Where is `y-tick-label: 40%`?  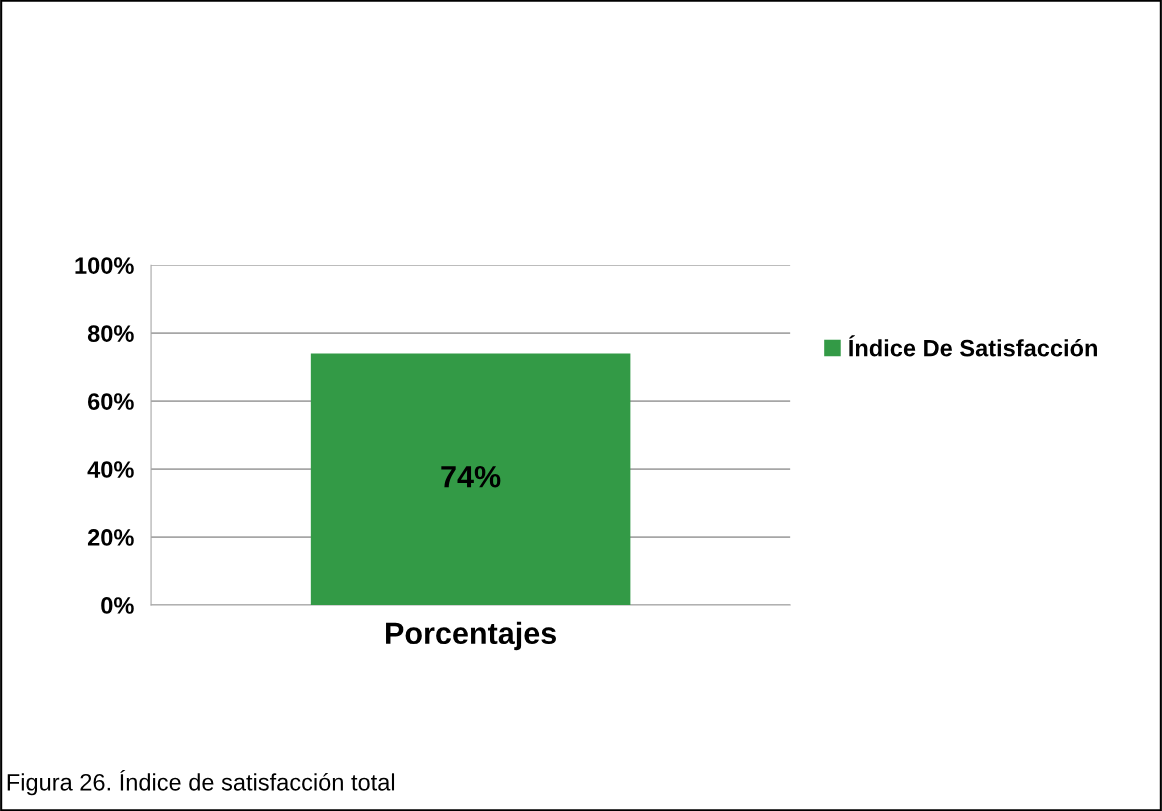
y-tick-label: 40% is located at coordinates (110, 469).